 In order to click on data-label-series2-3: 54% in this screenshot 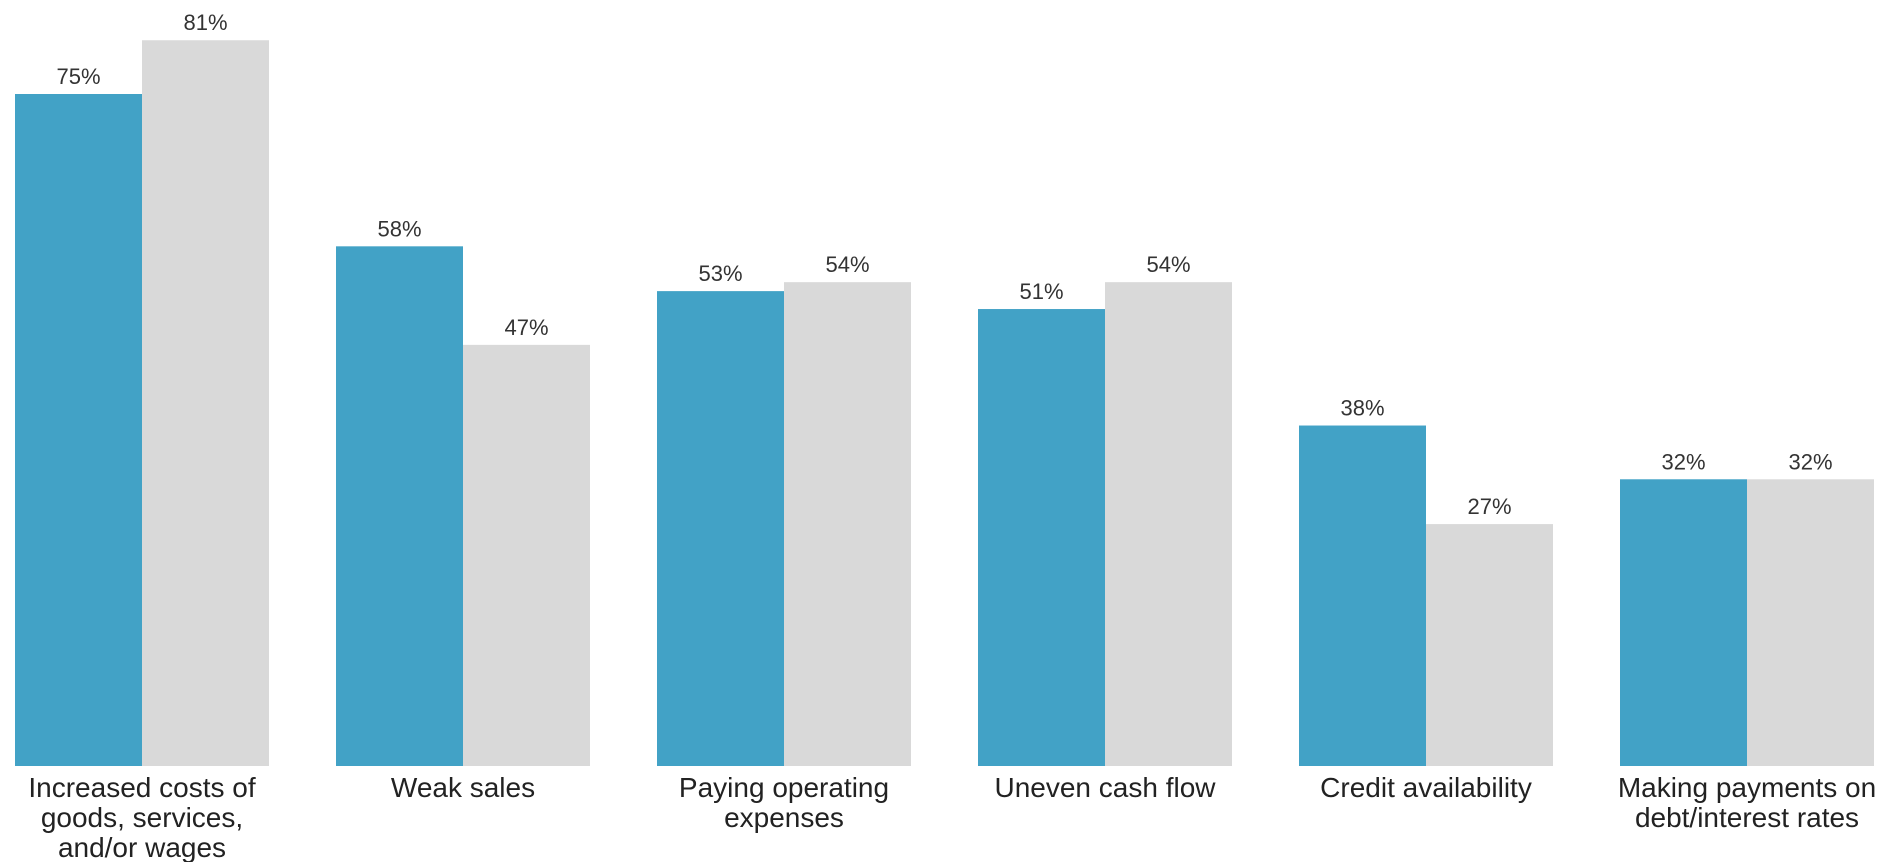, I will do `click(847, 264)`.